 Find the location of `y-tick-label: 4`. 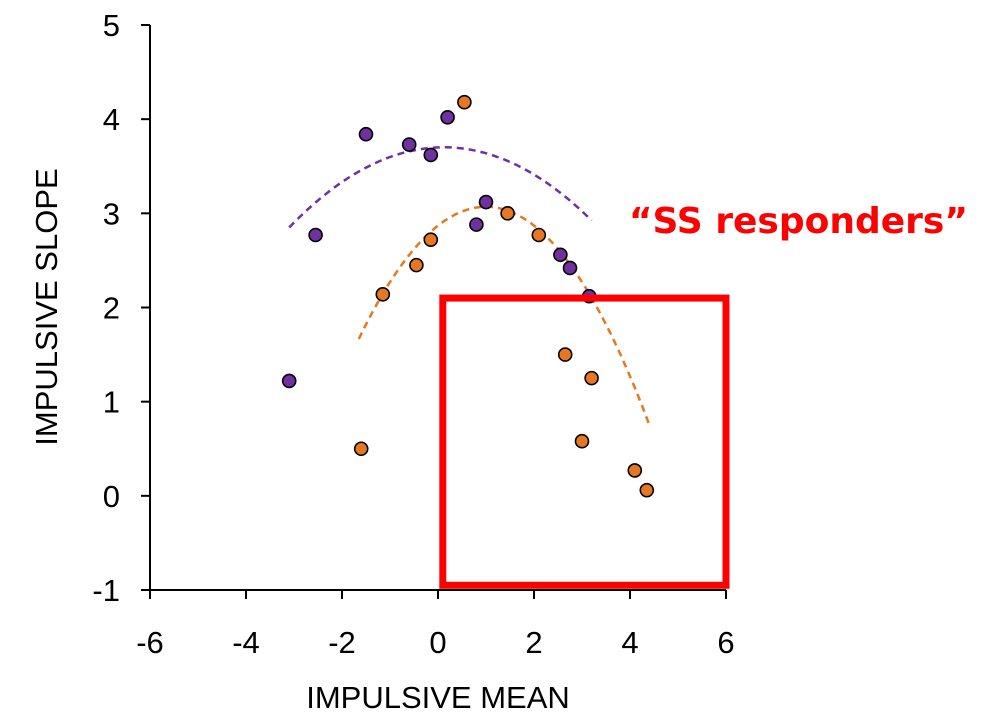

y-tick-label: 4 is located at coordinates (111, 119).